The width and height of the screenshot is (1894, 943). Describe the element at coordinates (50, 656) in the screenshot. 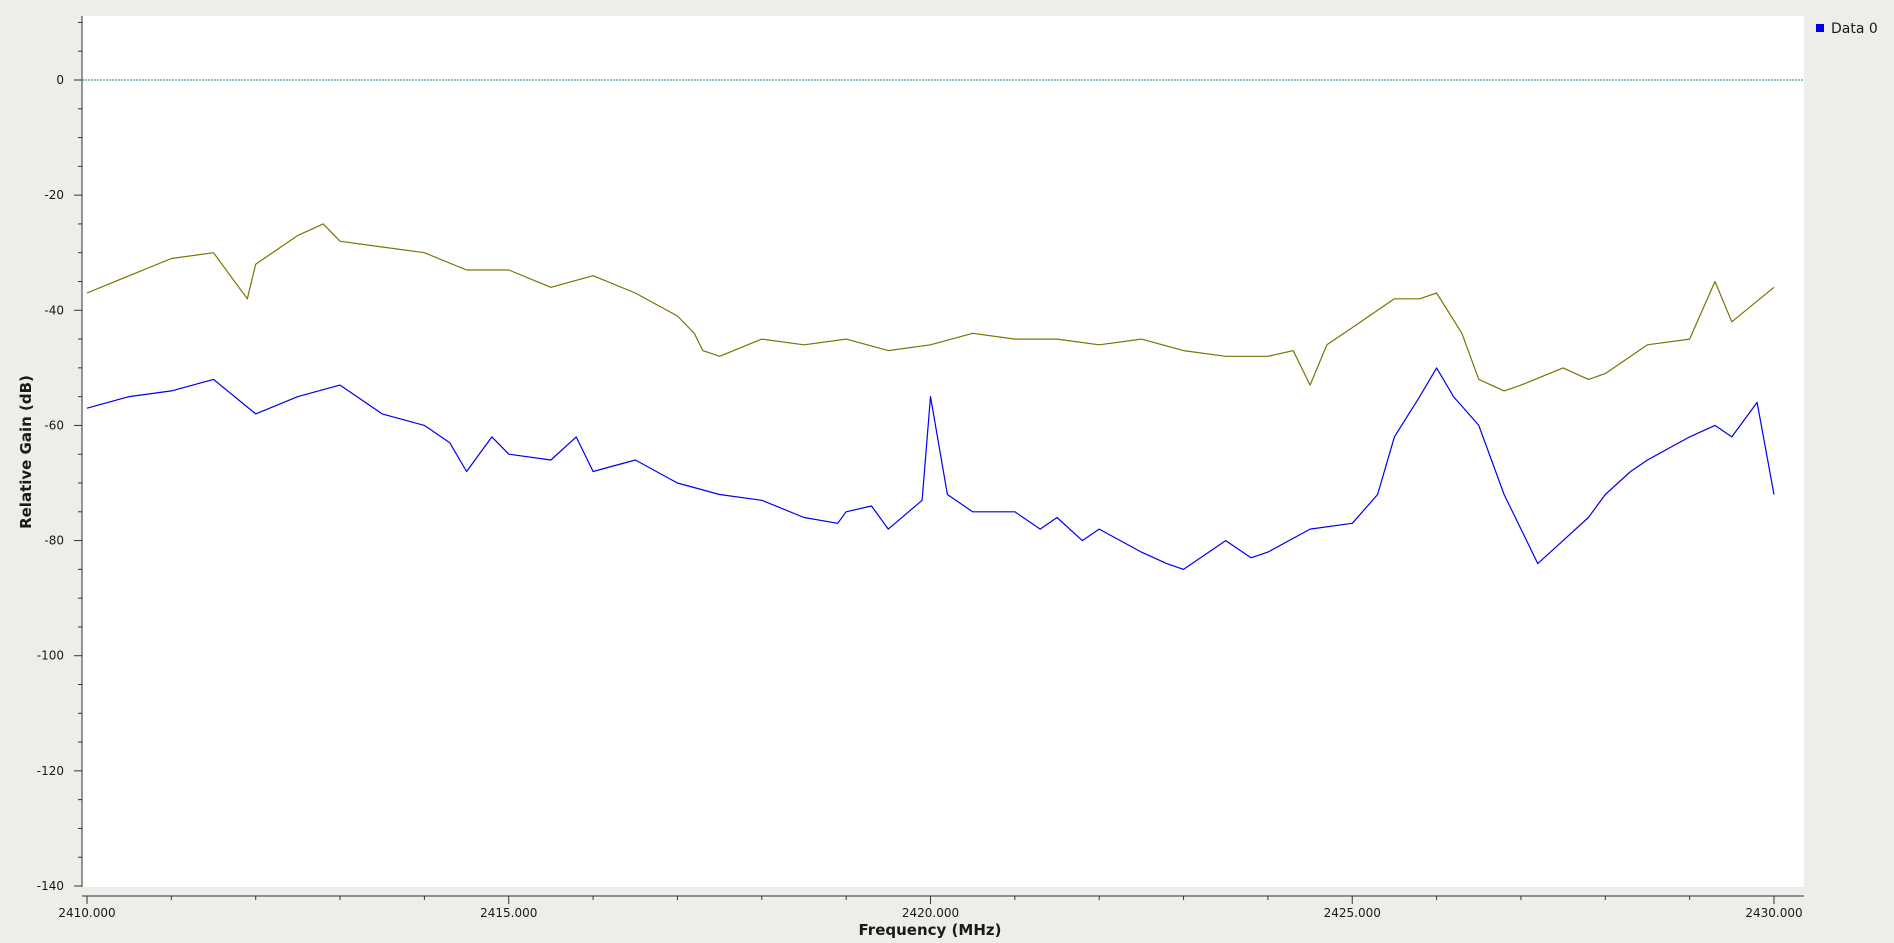

I see `y-tick-label: -100` at that location.